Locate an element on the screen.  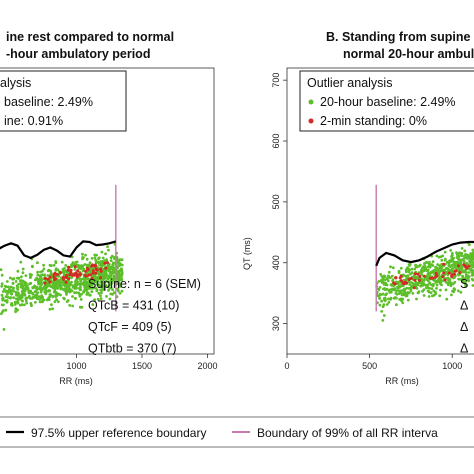
outlier-box-title: Outlier analysis is located at coordinates (349, 83).